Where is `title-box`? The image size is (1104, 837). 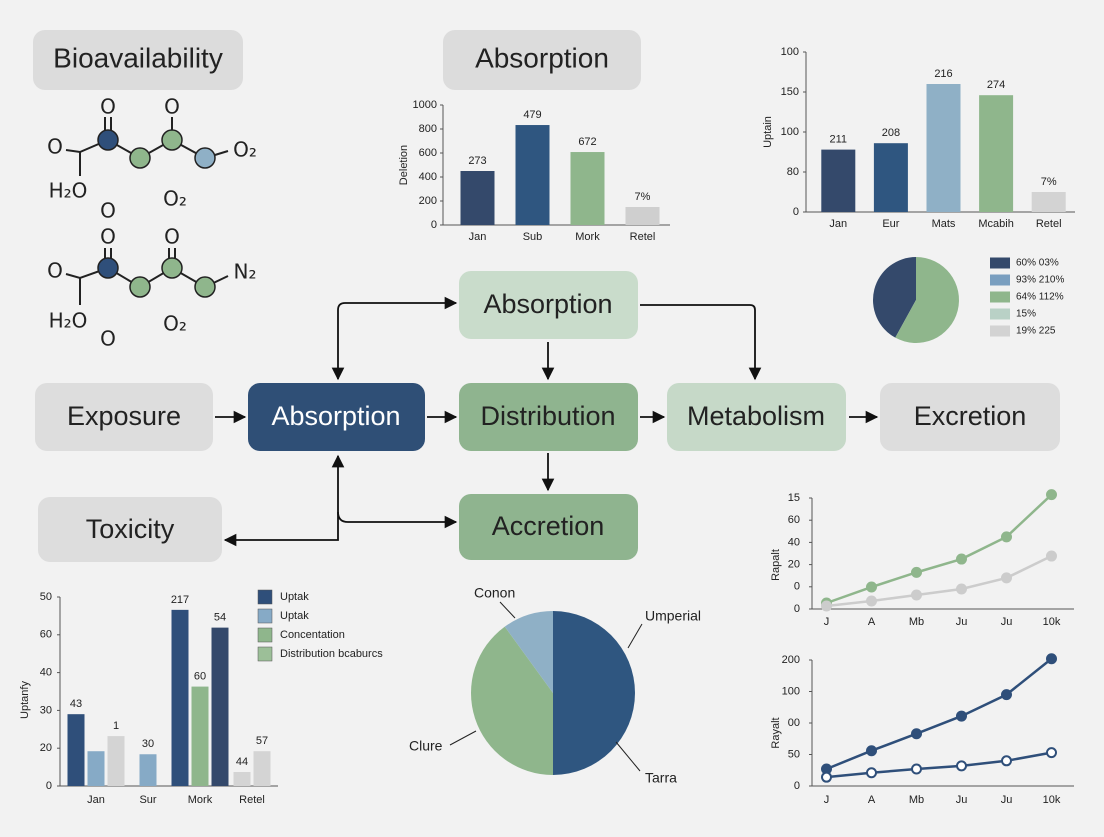 title-box is located at coordinates (138, 60).